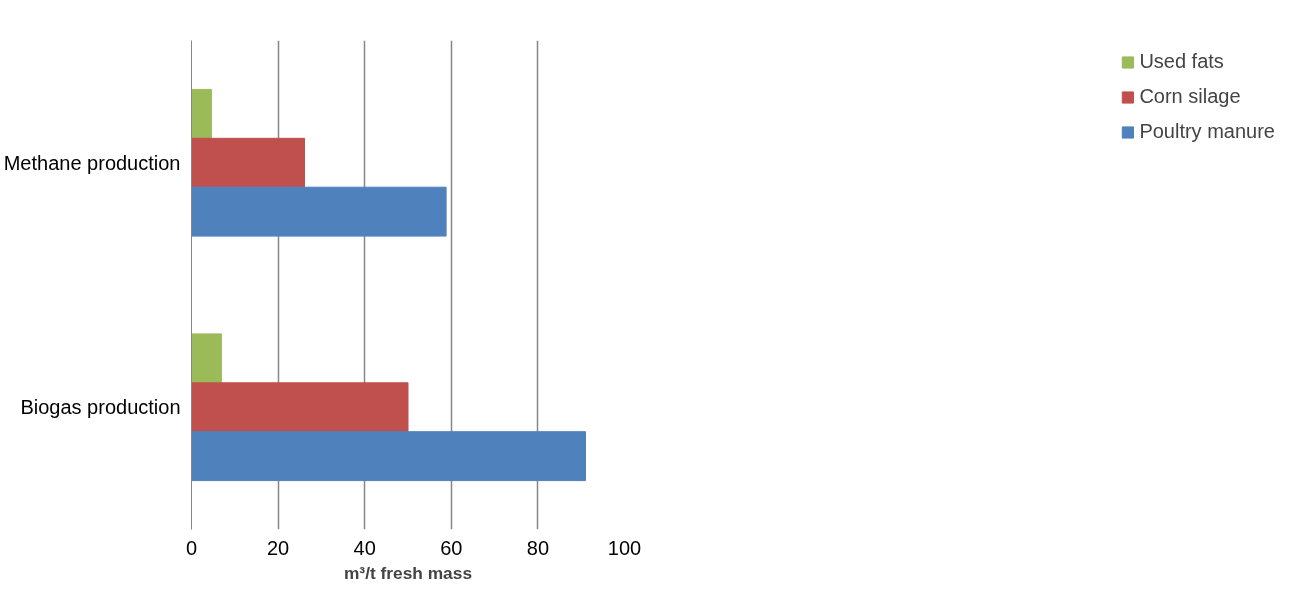 This screenshot has height=591, width=1292. What do you see at coordinates (92, 162) in the screenshot?
I see `y-tick-label: Methane production` at bounding box center [92, 162].